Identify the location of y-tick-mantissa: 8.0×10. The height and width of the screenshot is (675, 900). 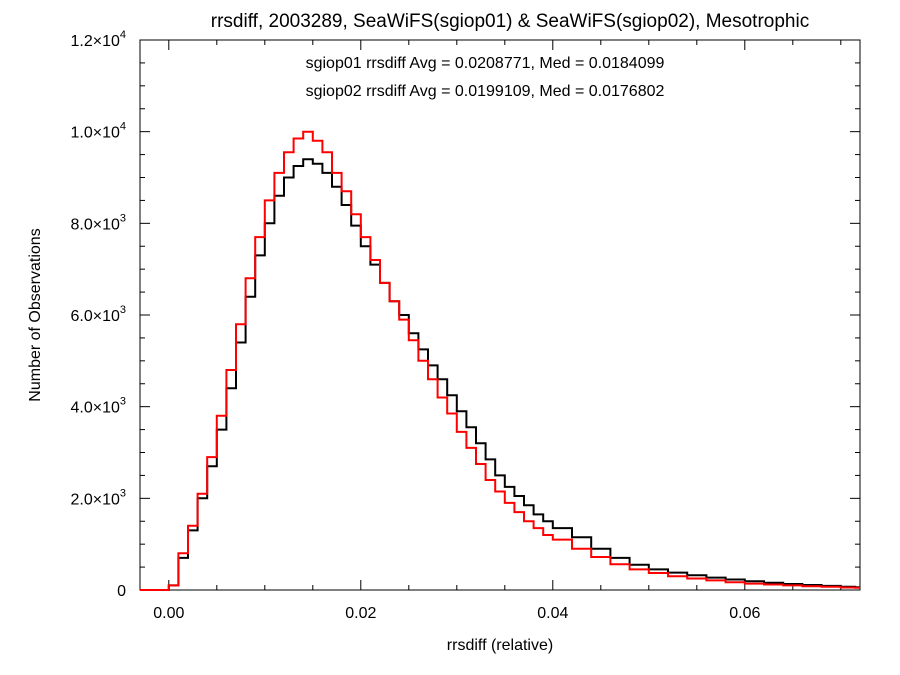
(94, 224).